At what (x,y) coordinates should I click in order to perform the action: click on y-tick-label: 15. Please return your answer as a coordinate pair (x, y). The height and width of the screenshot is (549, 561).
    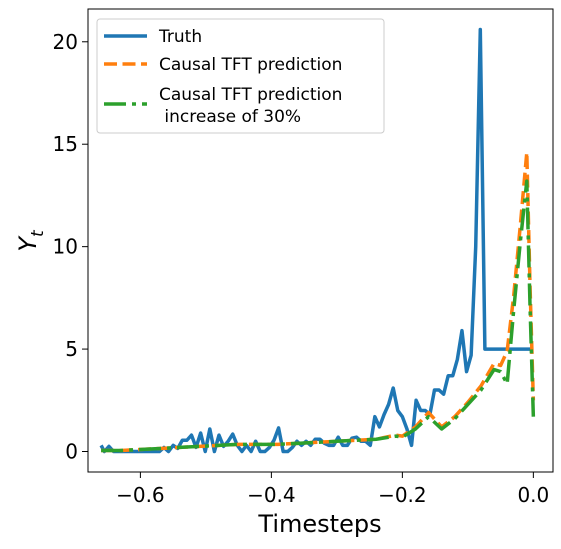
    Looking at the image, I should click on (65, 144).